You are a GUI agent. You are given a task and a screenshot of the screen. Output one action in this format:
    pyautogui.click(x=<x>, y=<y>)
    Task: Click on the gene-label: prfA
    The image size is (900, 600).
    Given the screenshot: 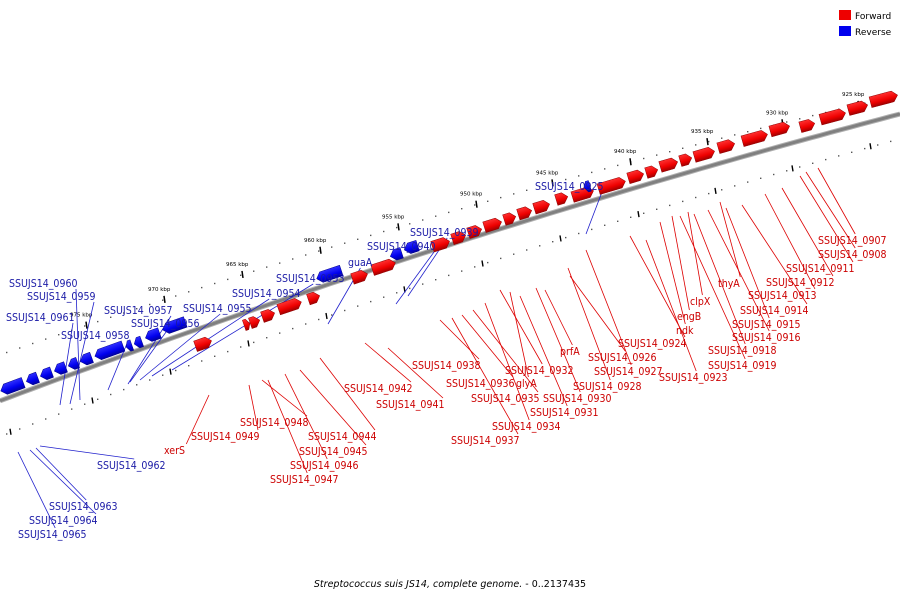 What is the action you would take?
    pyautogui.click(x=570, y=352)
    